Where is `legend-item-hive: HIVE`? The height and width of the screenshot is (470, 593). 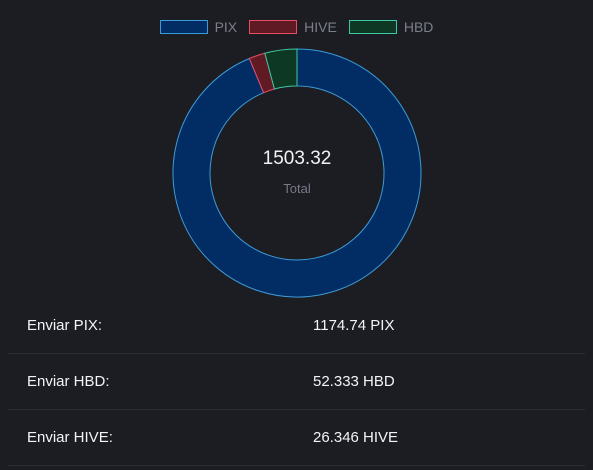
legend-item-hive: HIVE is located at coordinates (293, 27).